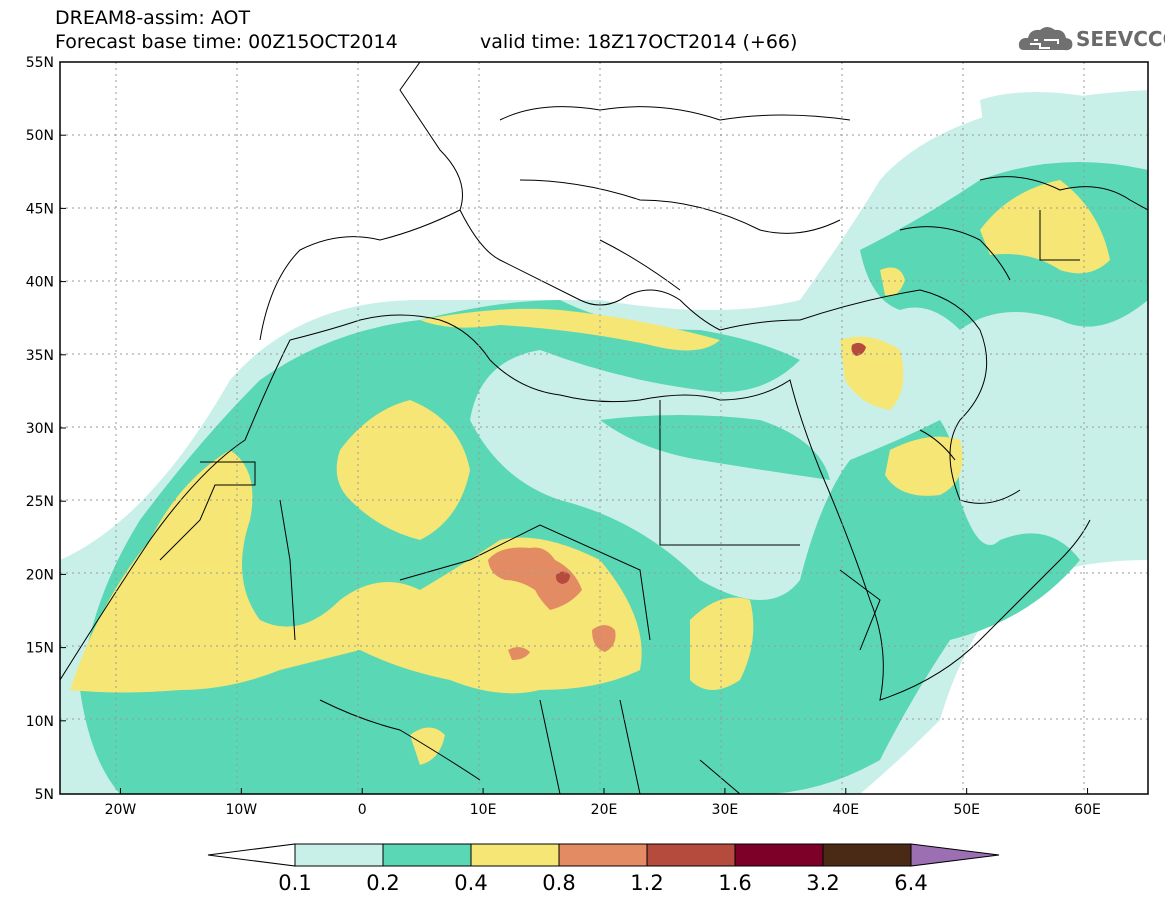  What do you see at coordinates (226, 42) in the screenshot?
I see `forecast-base-time: Forecast base time: 00Z15OCT2014` at bounding box center [226, 42].